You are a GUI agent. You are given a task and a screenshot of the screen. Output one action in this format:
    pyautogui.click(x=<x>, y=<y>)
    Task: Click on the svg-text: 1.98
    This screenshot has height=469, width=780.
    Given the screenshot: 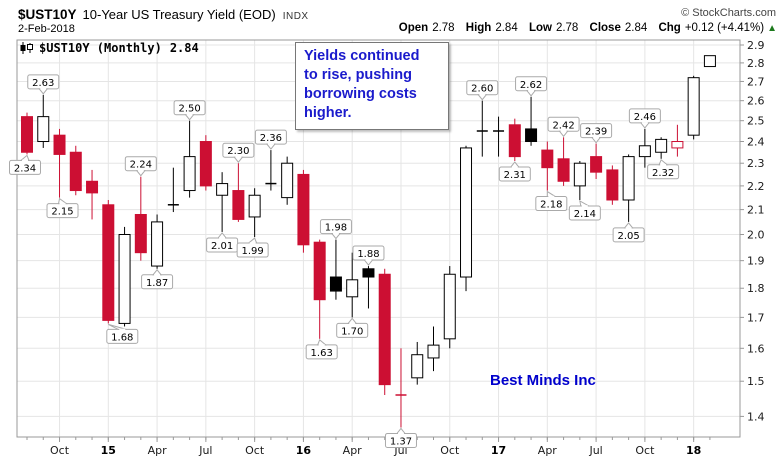 What is the action you would take?
    pyautogui.click(x=336, y=228)
    